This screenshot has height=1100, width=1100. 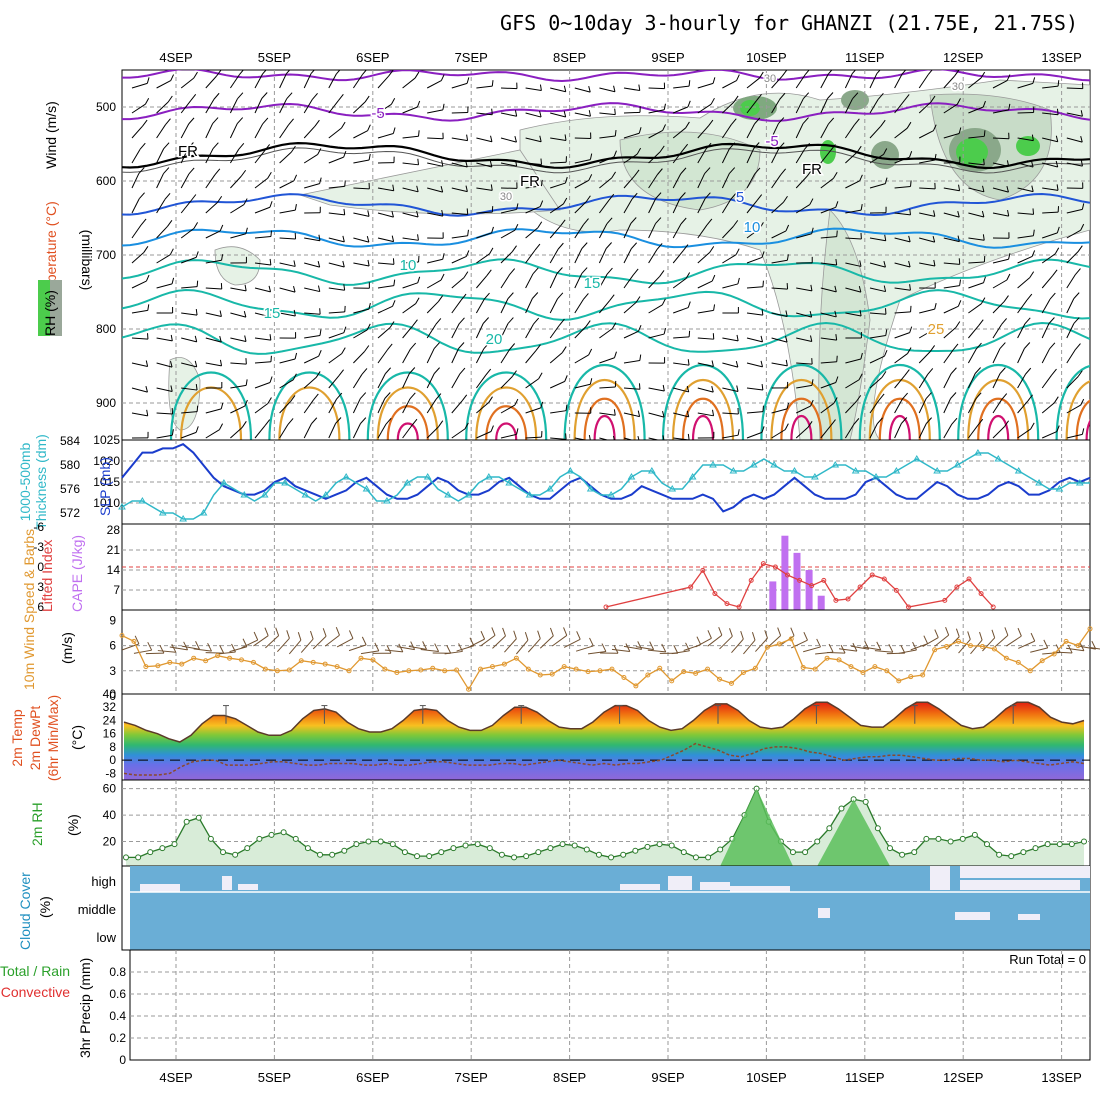 What do you see at coordinates (945, 600) in the screenshot?
I see `li-marker` at bounding box center [945, 600].